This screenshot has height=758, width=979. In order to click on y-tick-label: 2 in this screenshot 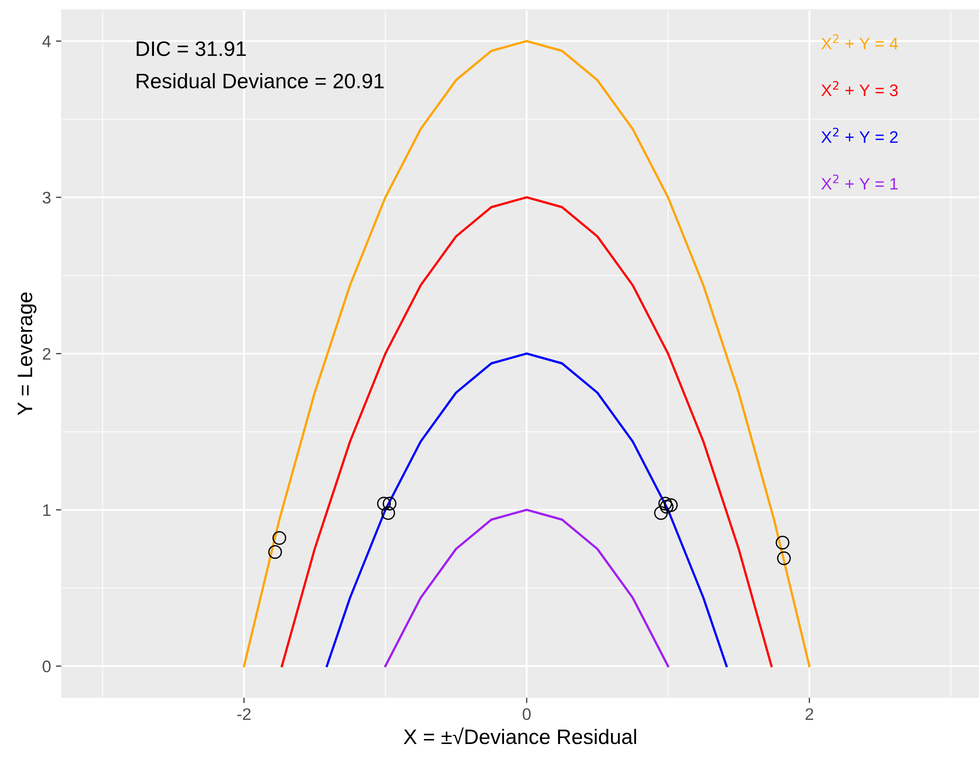, I will do `click(46, 354)`.